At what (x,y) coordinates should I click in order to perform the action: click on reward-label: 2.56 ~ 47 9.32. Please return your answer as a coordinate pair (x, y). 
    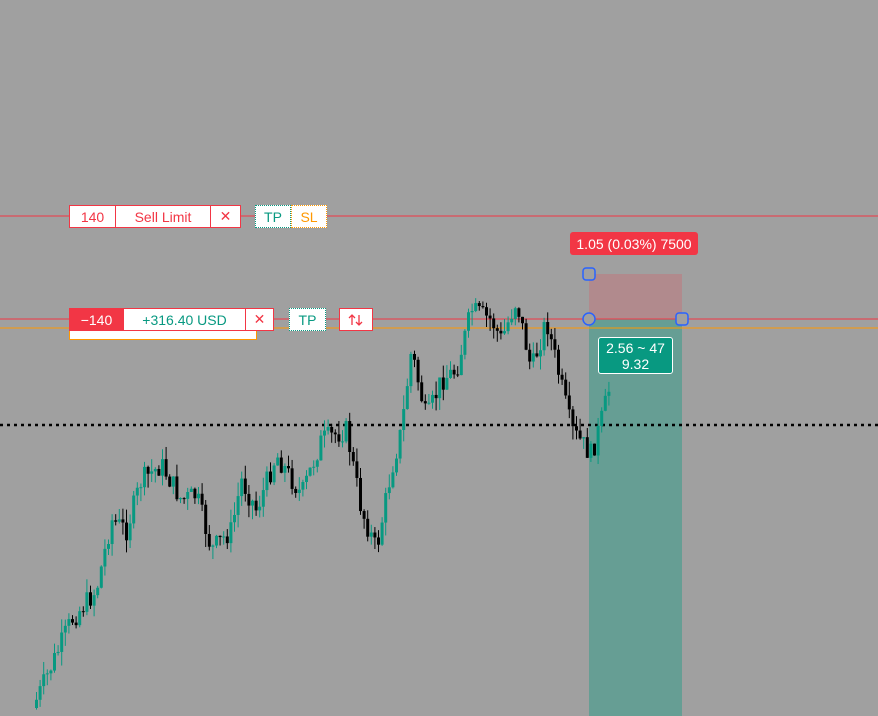
    Looking at the image, I should click on (635, 355).